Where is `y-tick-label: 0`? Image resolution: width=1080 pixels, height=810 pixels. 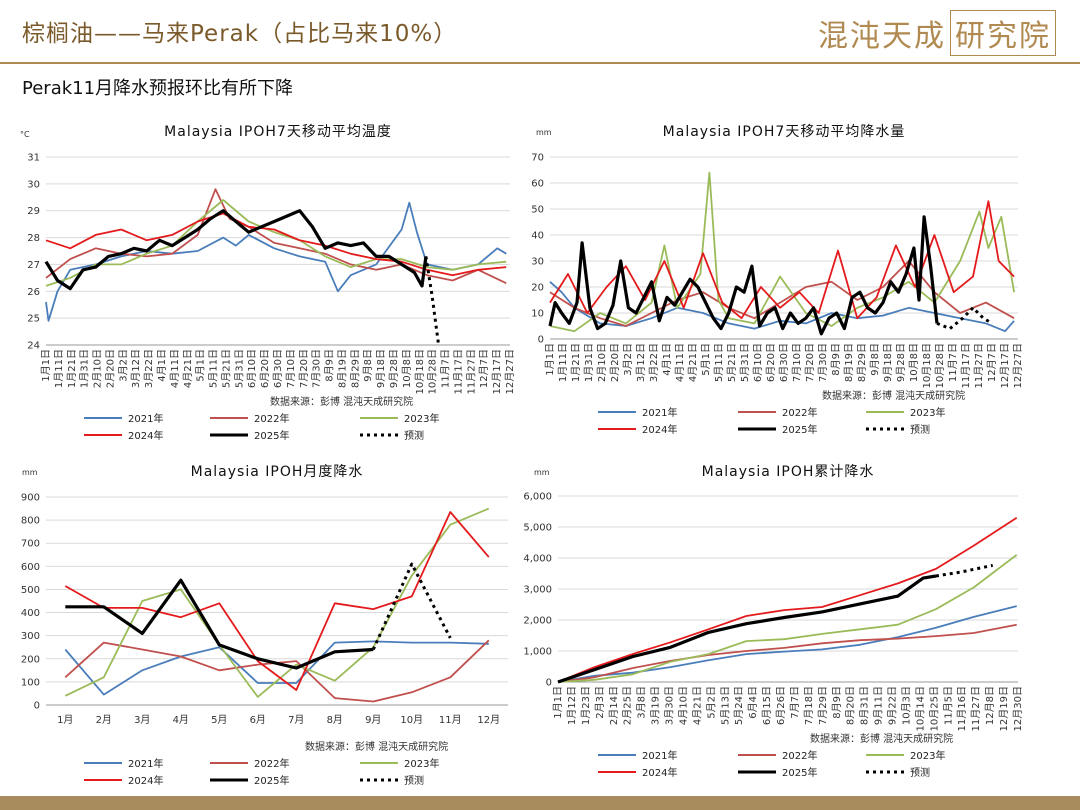 y-tick-label: 0 is located at coordinates (37, 706).